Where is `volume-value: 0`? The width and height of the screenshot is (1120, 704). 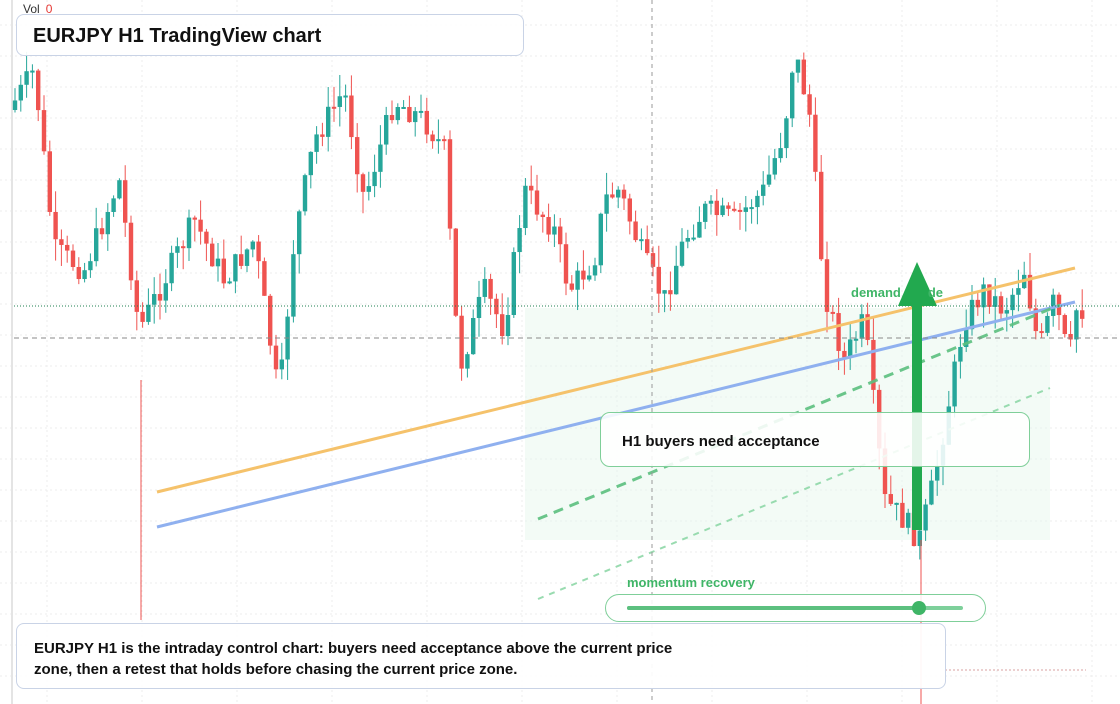 volume-value: 0 is located at coordinates (49, 9).